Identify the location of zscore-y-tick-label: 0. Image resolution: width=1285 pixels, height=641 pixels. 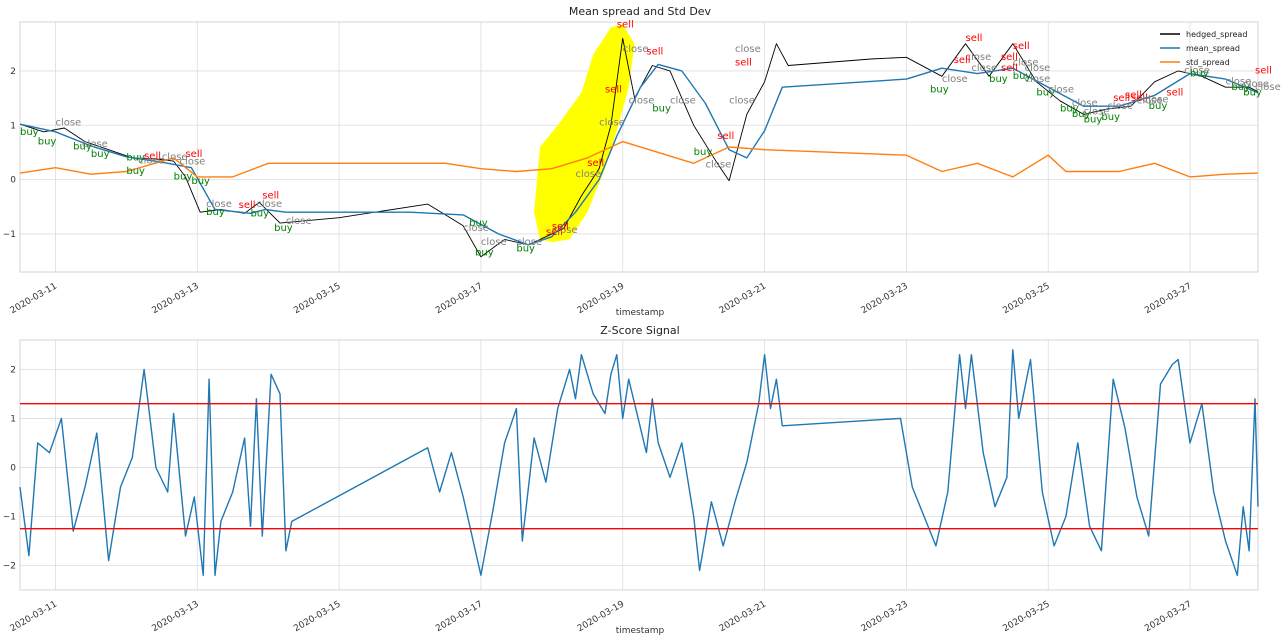
(13, 468).